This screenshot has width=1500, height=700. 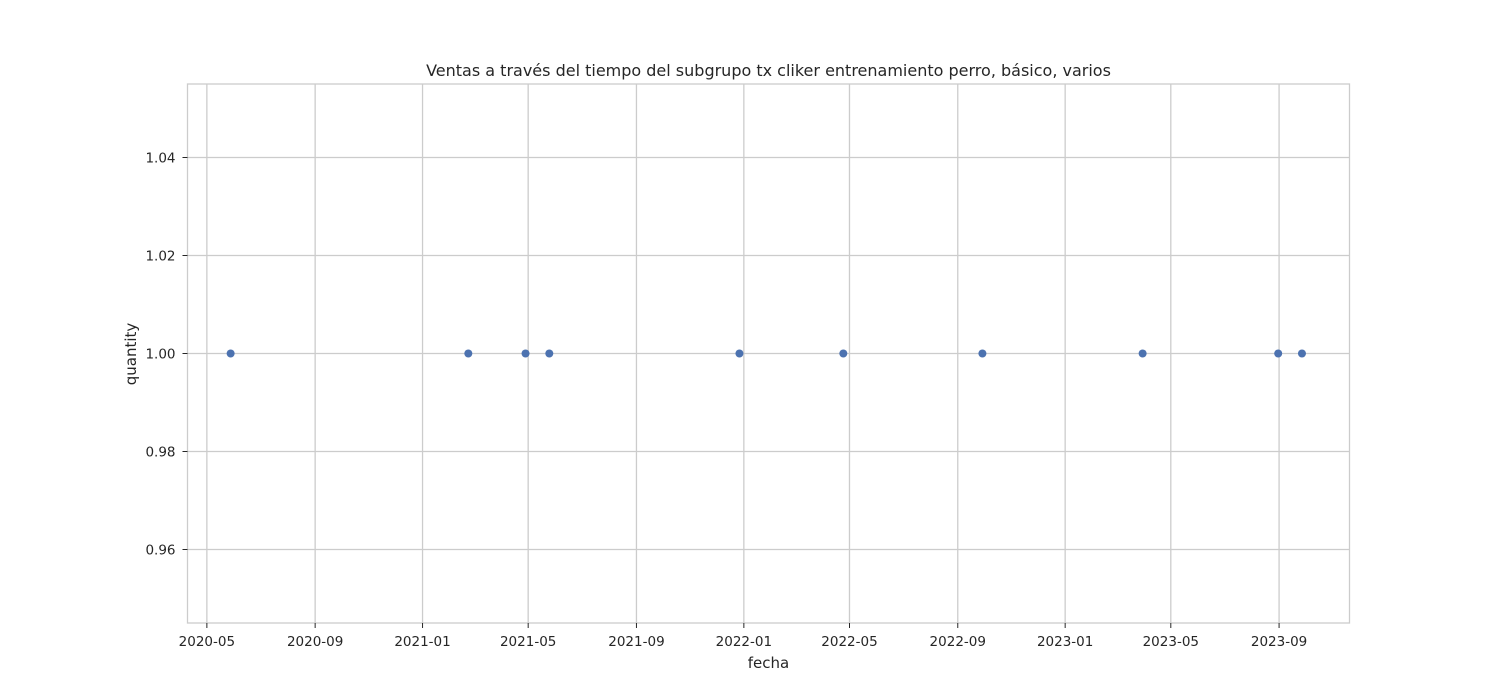 What do you see at coordinates (422, 642) in the screenshot?
I see `x-tick-label: 2021-01` at bounding box center [422, 642].